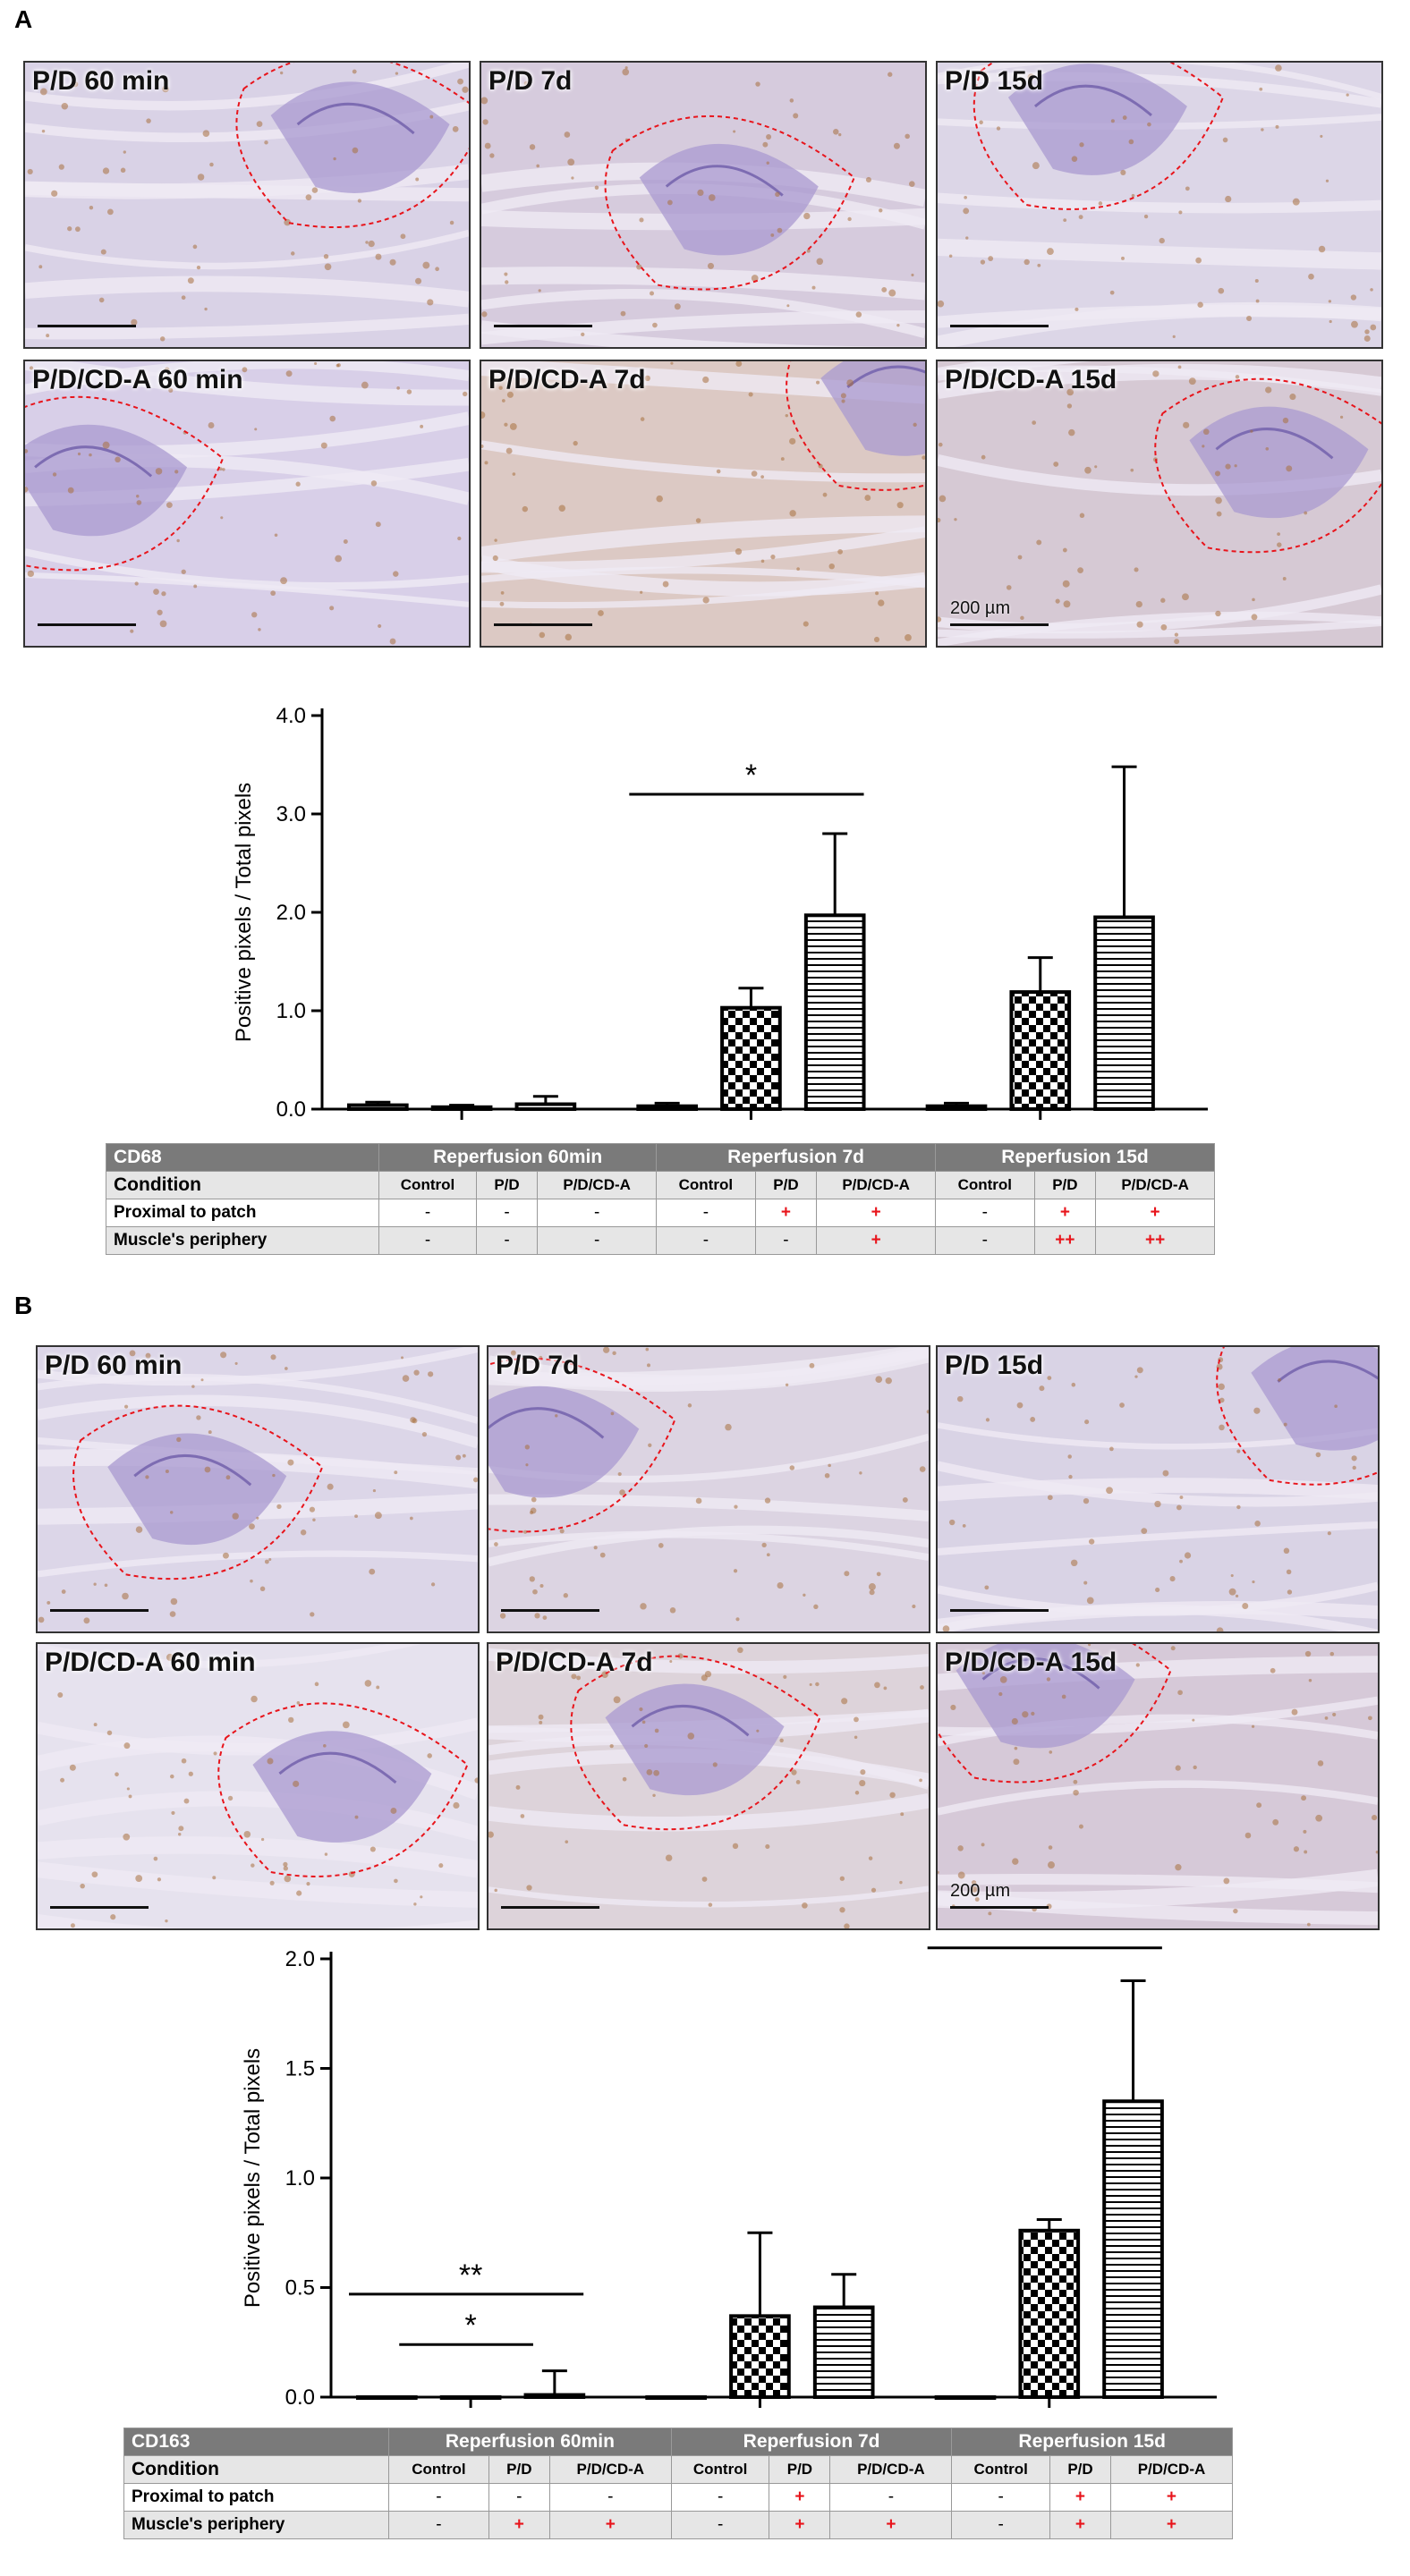  Describe the element at coordinates (1160, 504) in the screenshot. I see `micrograph-a-pdcda-15d: P/D/CD-A 15d 200 µm` at that location.